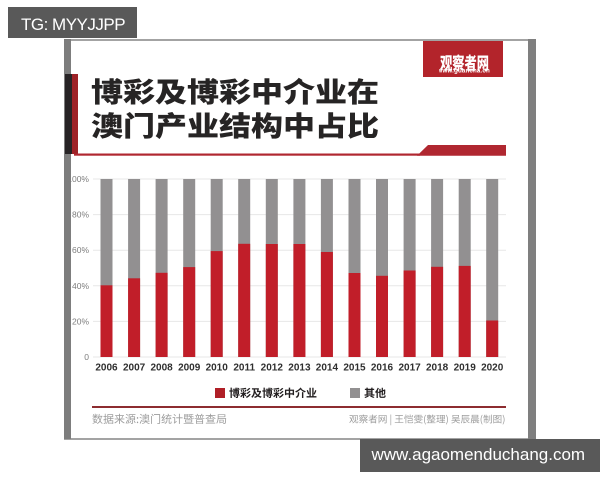 The height and width of the screenshot is (480, 600). I want to click on svg-text: 80%, so click(80, 215).